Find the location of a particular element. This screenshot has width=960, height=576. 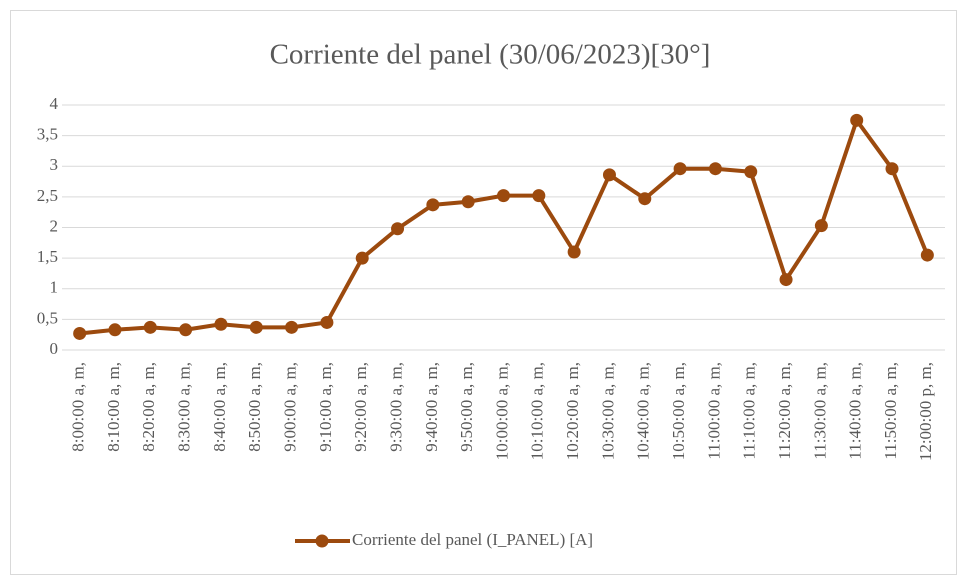

y-tick-label: 0,5 is located at coordinates (47, 317).